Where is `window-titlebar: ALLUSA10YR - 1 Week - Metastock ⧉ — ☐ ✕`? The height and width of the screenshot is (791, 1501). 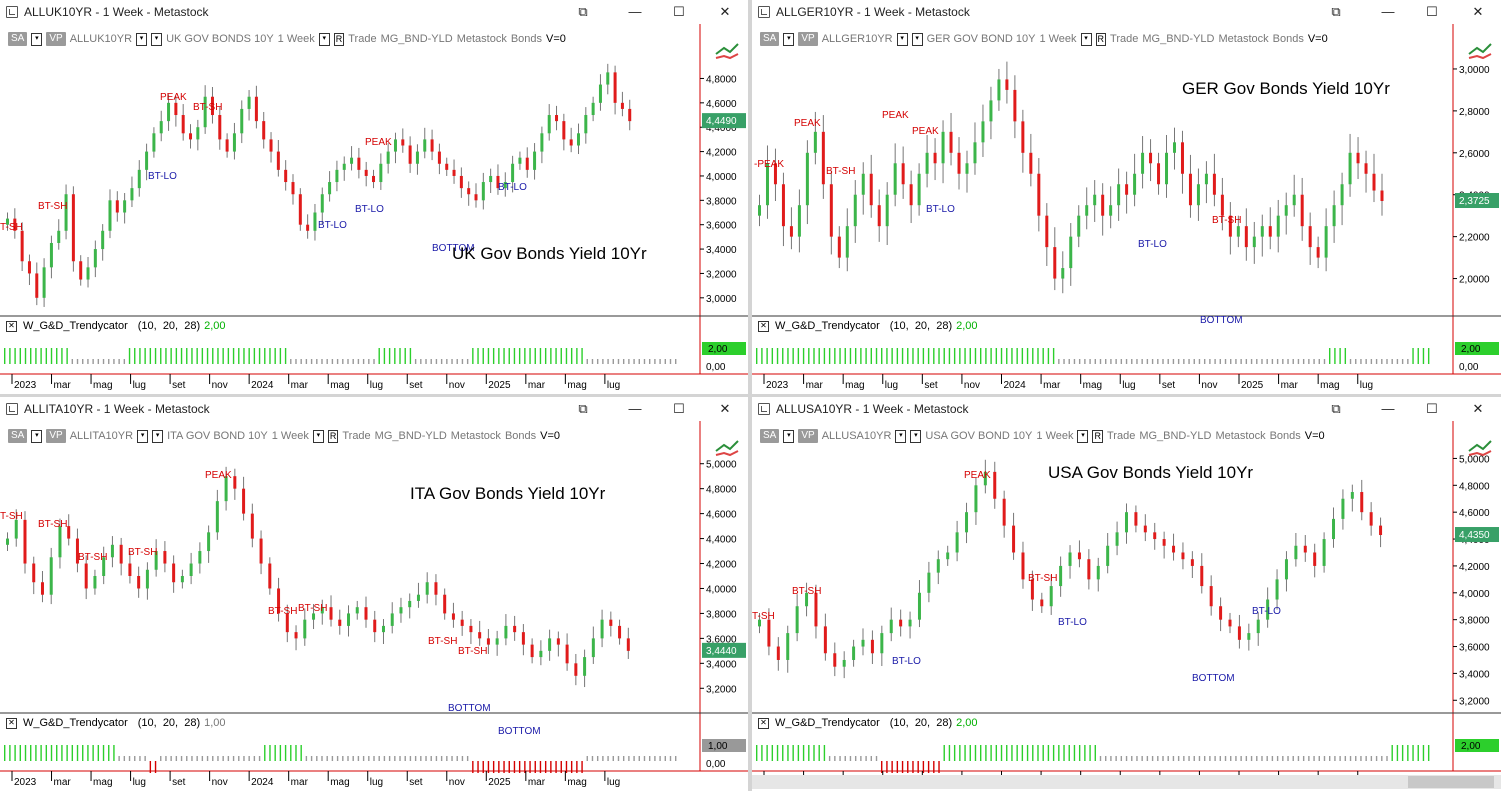
window-titlebar: ALLUSA10YR - 1 Week - Metastock ⧉ — ☐ ✕ is located at coordinates (1126, 409).